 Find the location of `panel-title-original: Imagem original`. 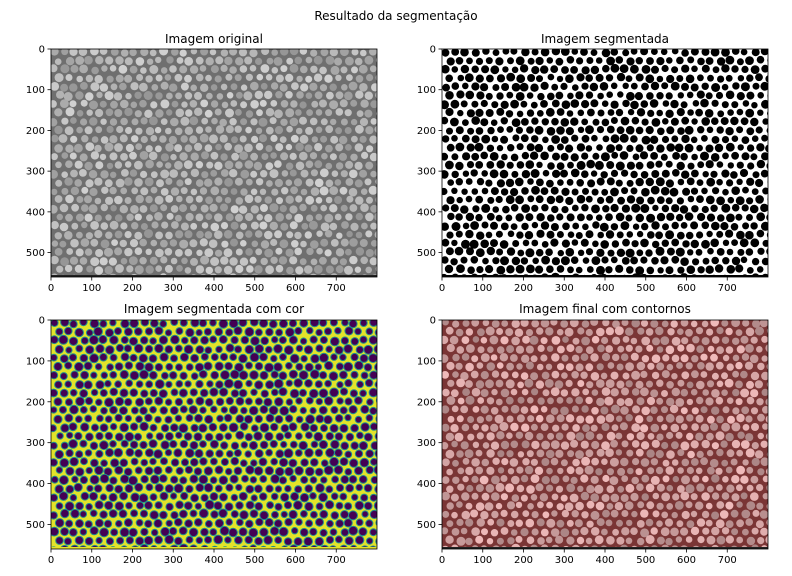

panel-title-original: Imagem original is located at coordinates (214, 39).